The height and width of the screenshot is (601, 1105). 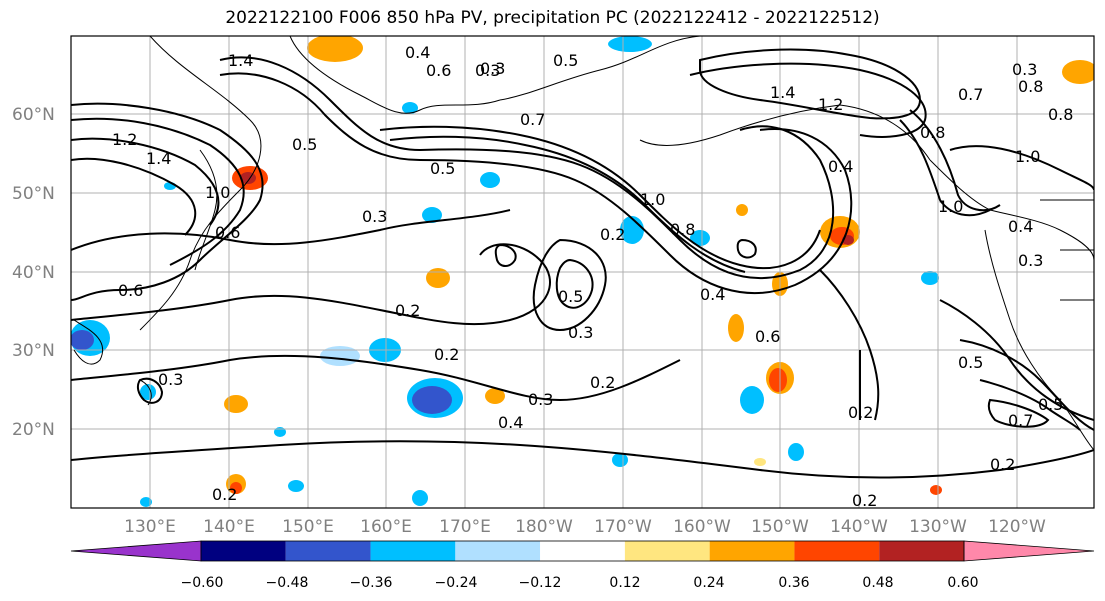 What do you see at coordinates (371, 583) in the screenshot?
I see `colorbar-tick-label: −0.36` at bounding box center [371, 583].